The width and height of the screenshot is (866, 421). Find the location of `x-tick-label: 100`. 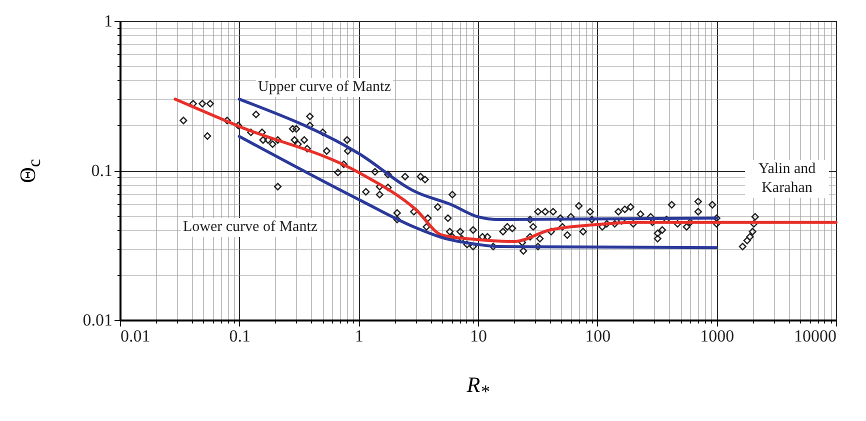

x-tick-label: 100 is located at coordinates (598, 336).